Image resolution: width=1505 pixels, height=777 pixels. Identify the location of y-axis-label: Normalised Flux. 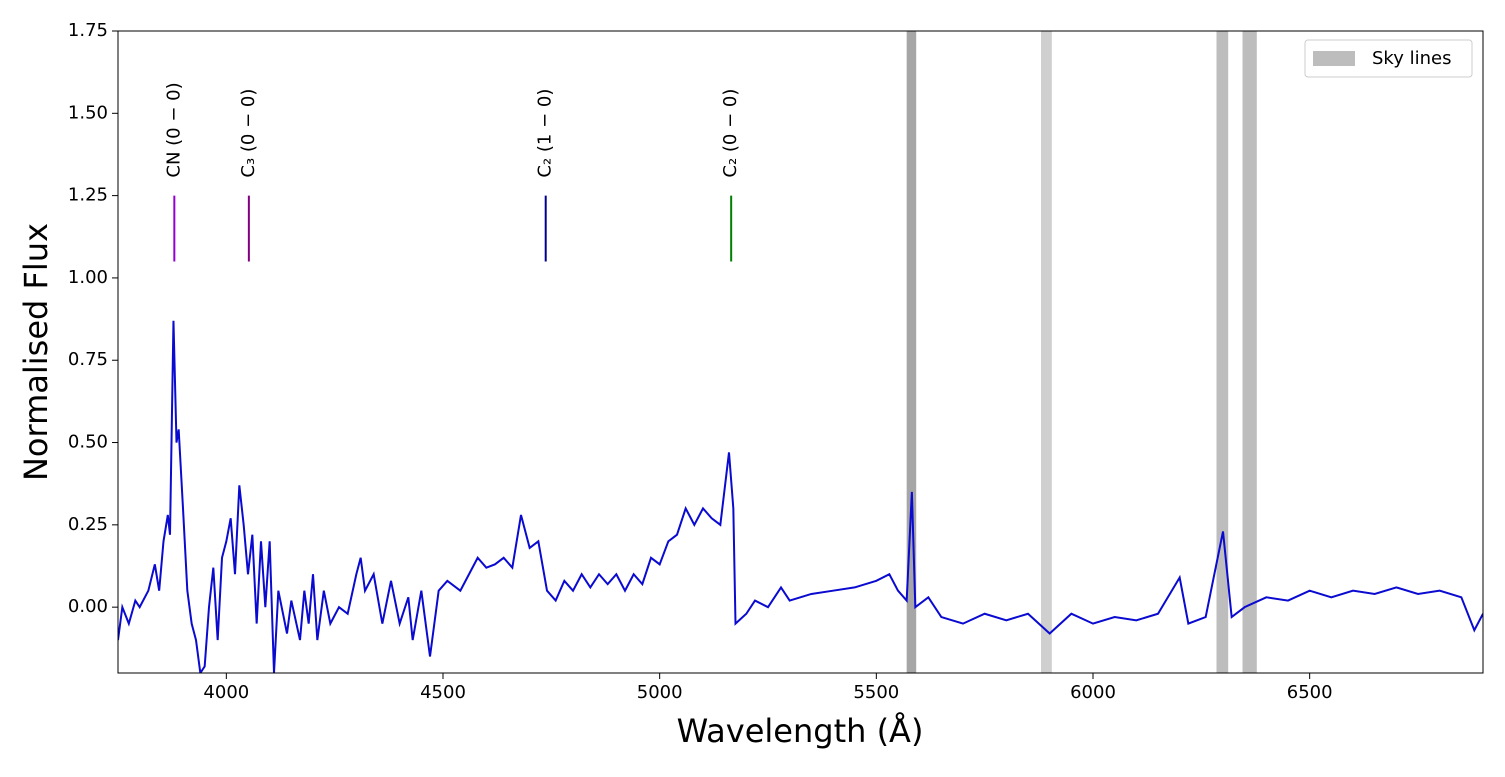
(36, 352).